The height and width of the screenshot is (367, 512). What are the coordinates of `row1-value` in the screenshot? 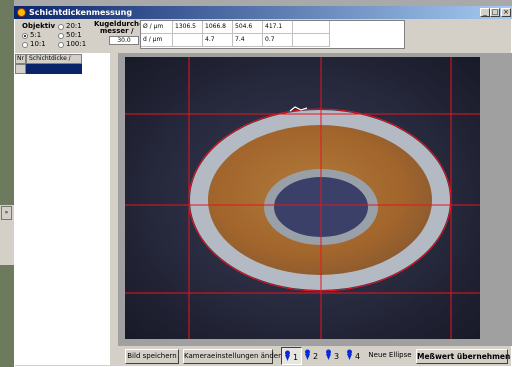 It's located at (311, 27).